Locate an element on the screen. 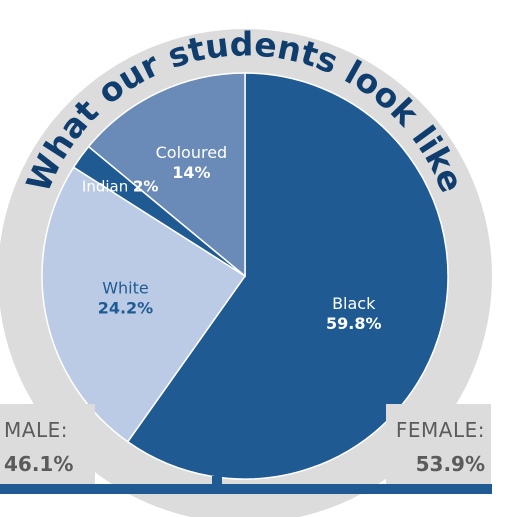  slice-value-black: 59.8% is located at coordinates (354, 323).